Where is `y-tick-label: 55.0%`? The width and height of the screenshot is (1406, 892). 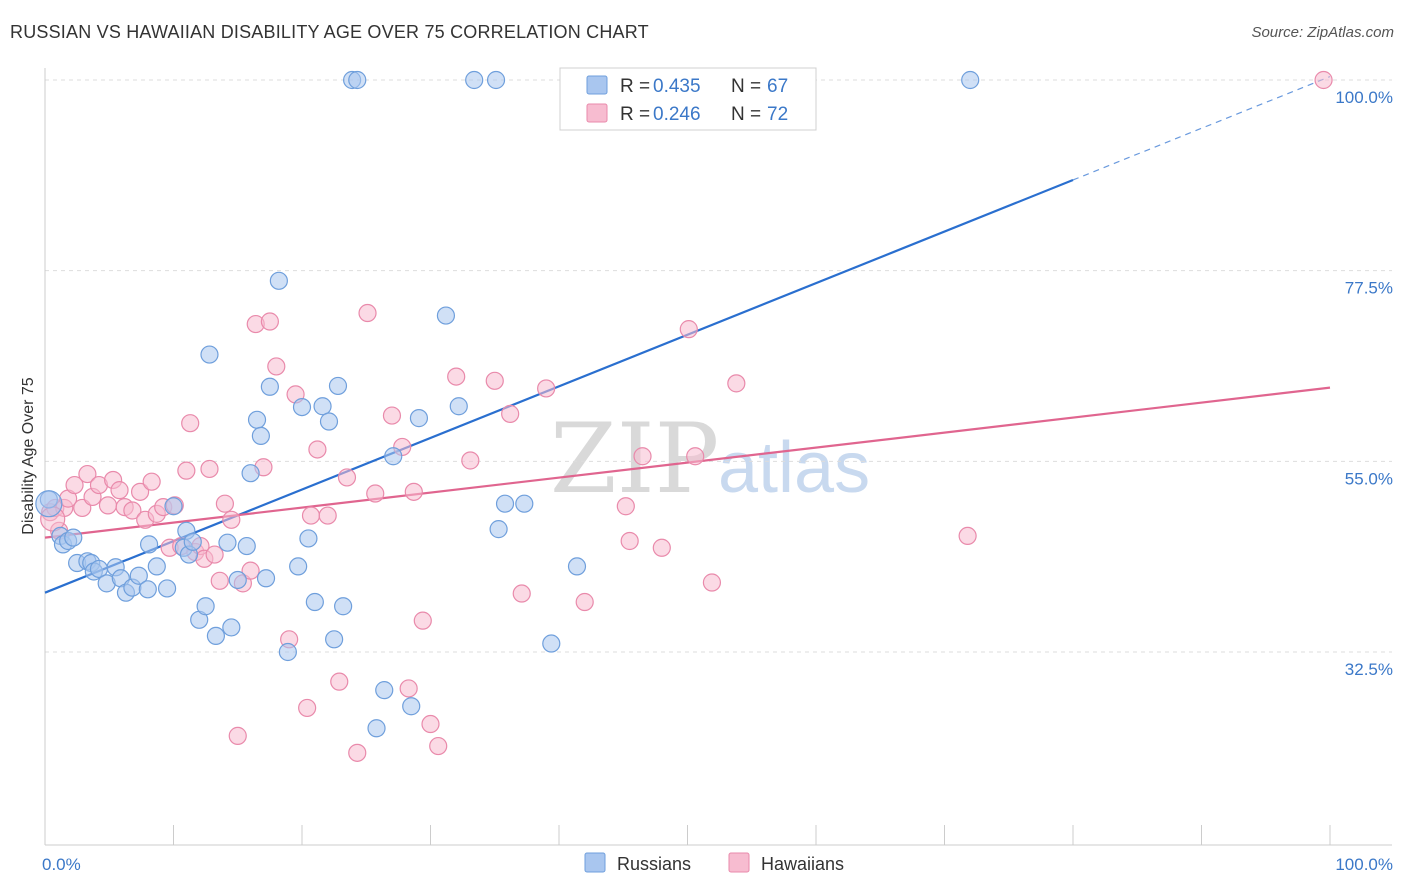
y-tick-label: 55.0% is located at coordinates (1369, 478).